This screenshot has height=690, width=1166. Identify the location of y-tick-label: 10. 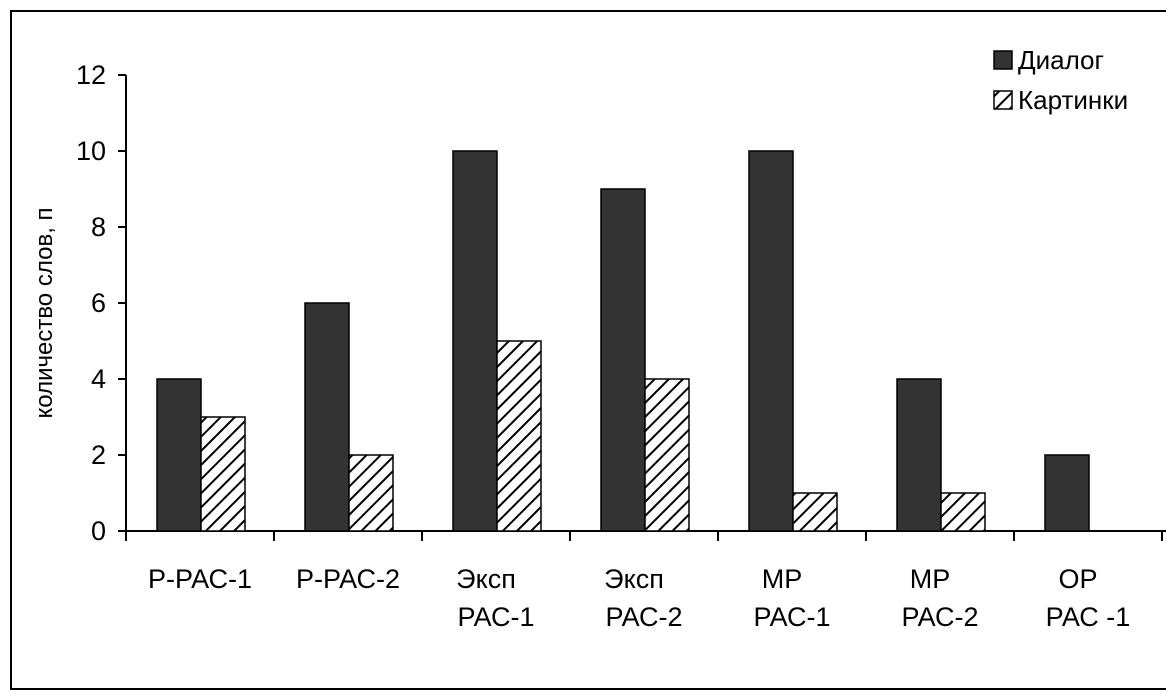
(91, 151).